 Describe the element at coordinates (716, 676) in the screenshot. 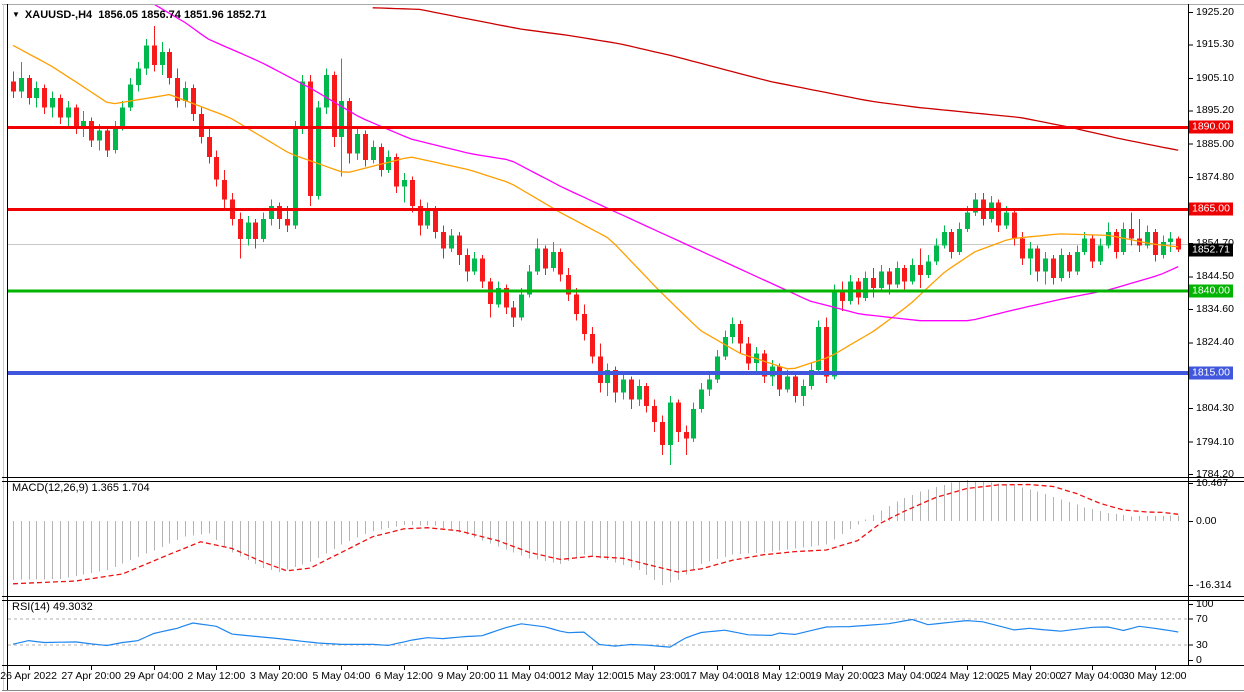

I see `time-axis-label: 17 May 04:00` at that location.